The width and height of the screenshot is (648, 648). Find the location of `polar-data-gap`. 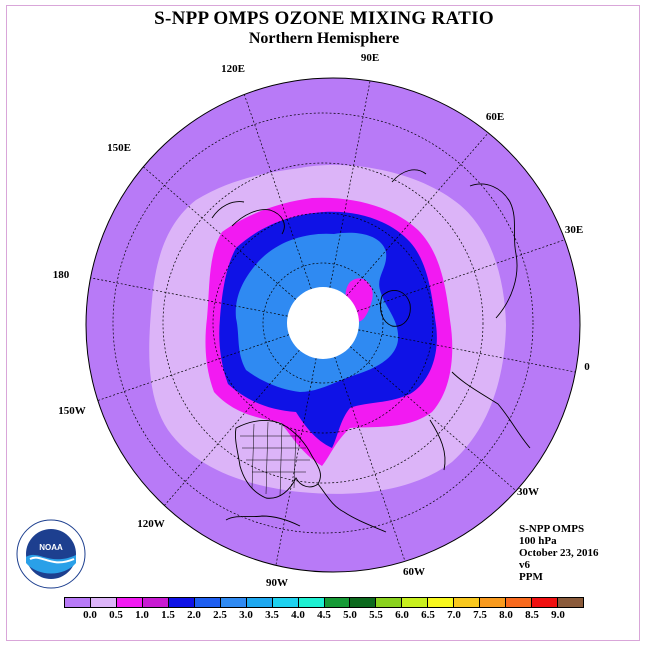

polar-data-gap is located at coordinates (323, 323).